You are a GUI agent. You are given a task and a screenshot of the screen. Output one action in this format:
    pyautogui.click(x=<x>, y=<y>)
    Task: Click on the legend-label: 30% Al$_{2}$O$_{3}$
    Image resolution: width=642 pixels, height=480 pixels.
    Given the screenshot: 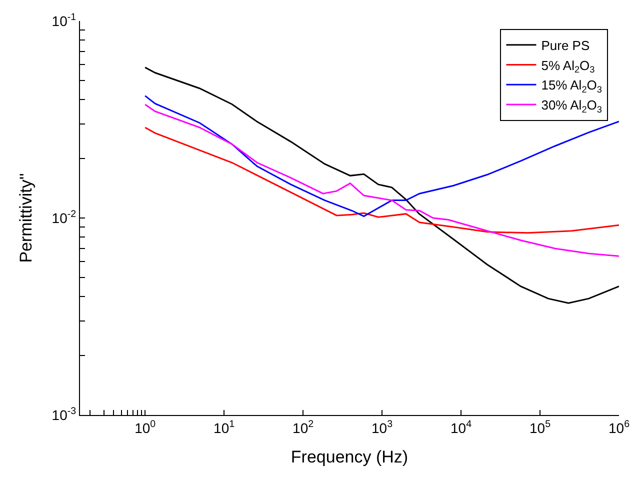 What is the action you would take?
    pyautogui.click(x=571, y=106)
    